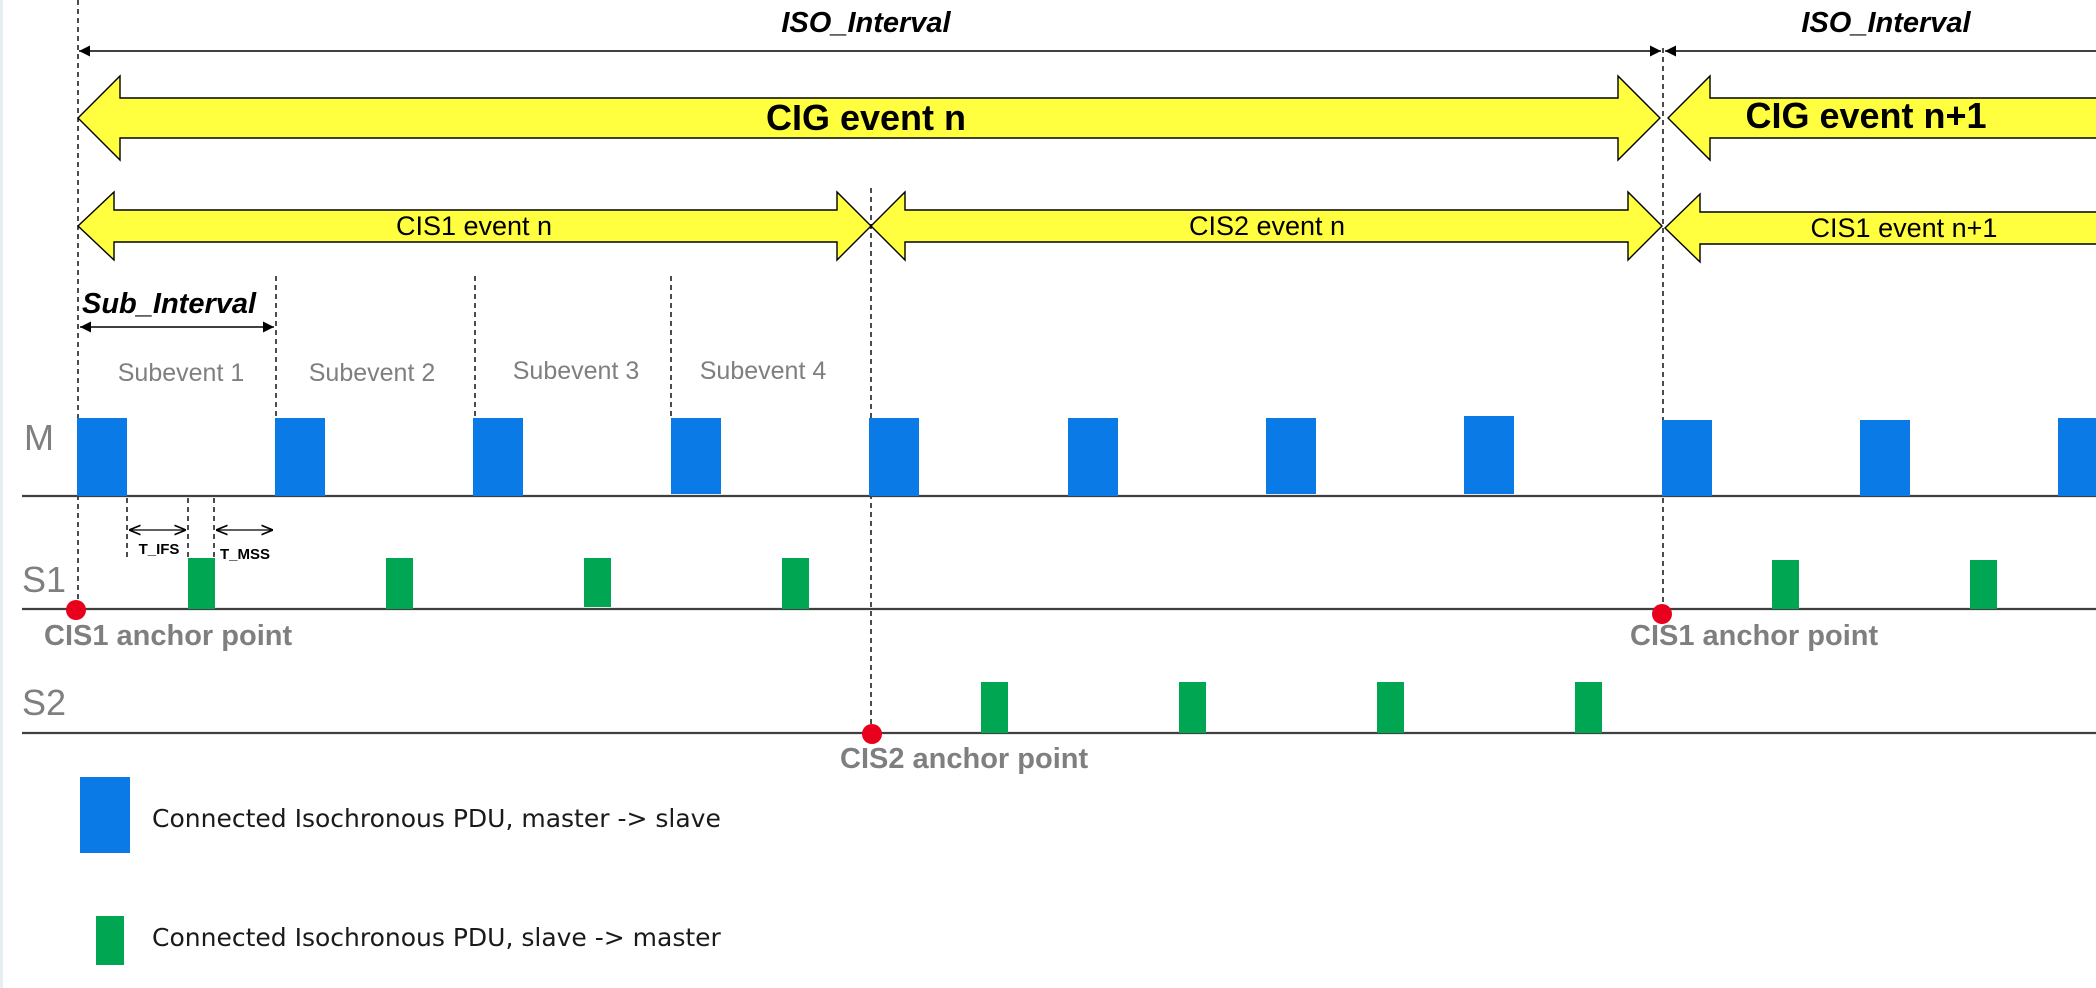  Describe the element at coordinates (105, 815) in the screenshot. I see `legend-master-swatch` at that location.